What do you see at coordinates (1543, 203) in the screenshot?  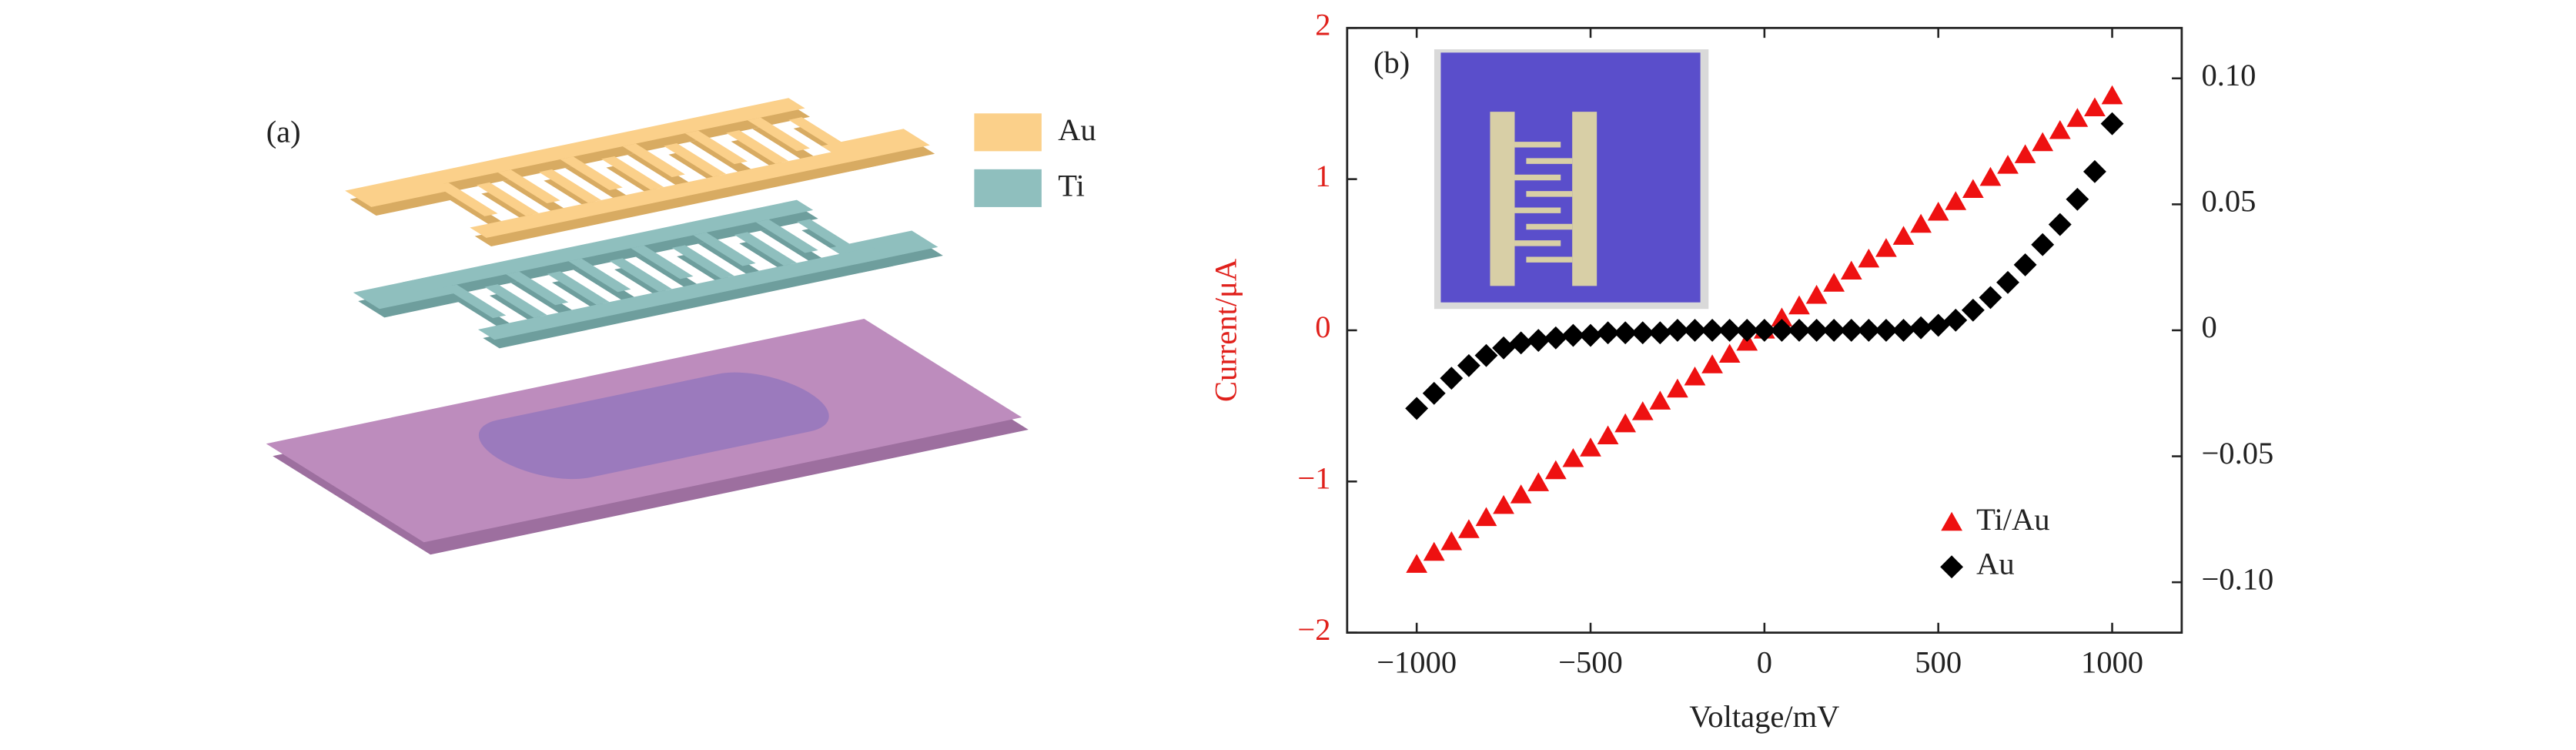 I see `electrode-fingers` at bounding box center [1543, 203].